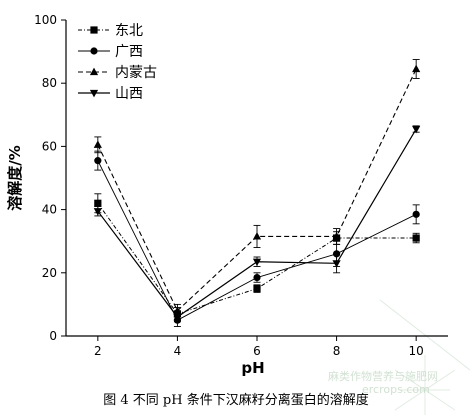  I want to click on y-tick-label: 0, so click(53, 336).